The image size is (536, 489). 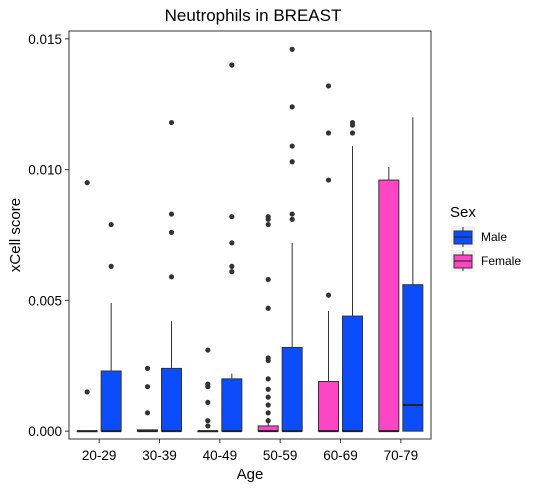 I want to click on y-tick-label: 0.010, so click(x=45, y=170).